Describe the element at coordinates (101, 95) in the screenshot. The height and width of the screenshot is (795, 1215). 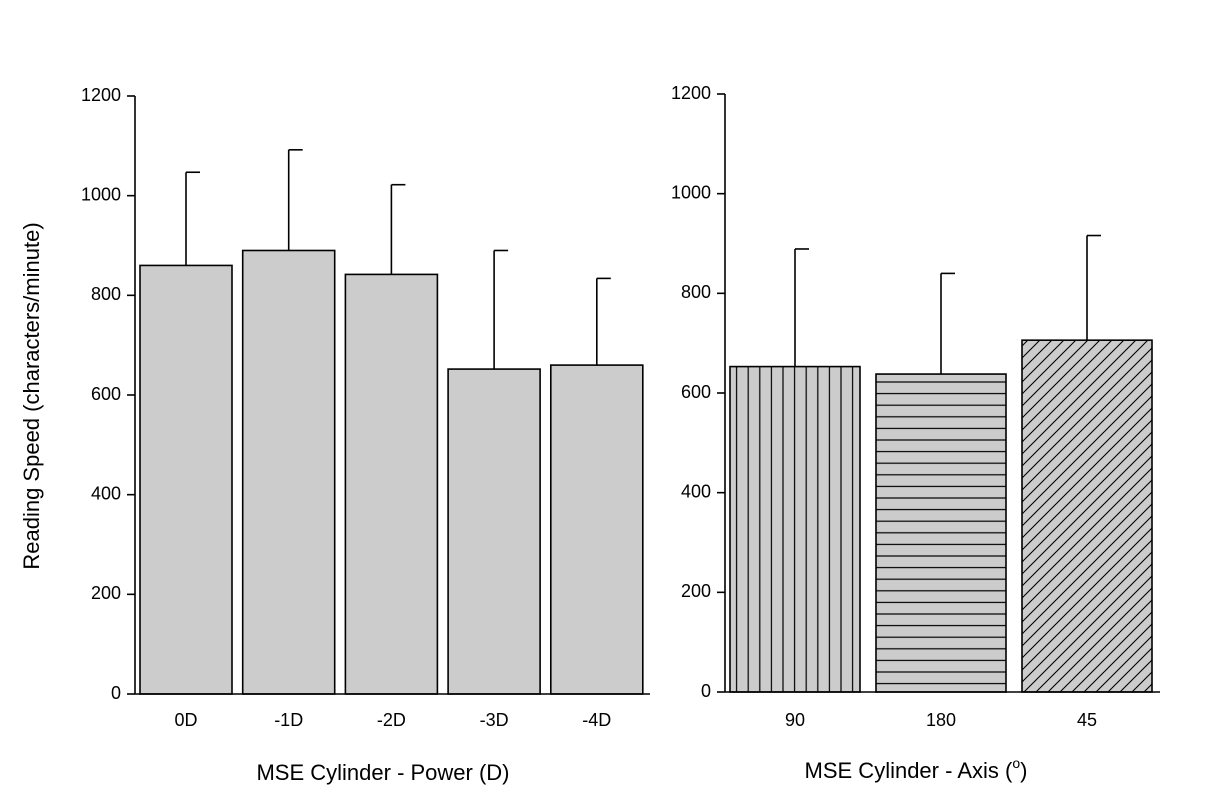
I see `left-y-tick-label-6: 1200` at that location.